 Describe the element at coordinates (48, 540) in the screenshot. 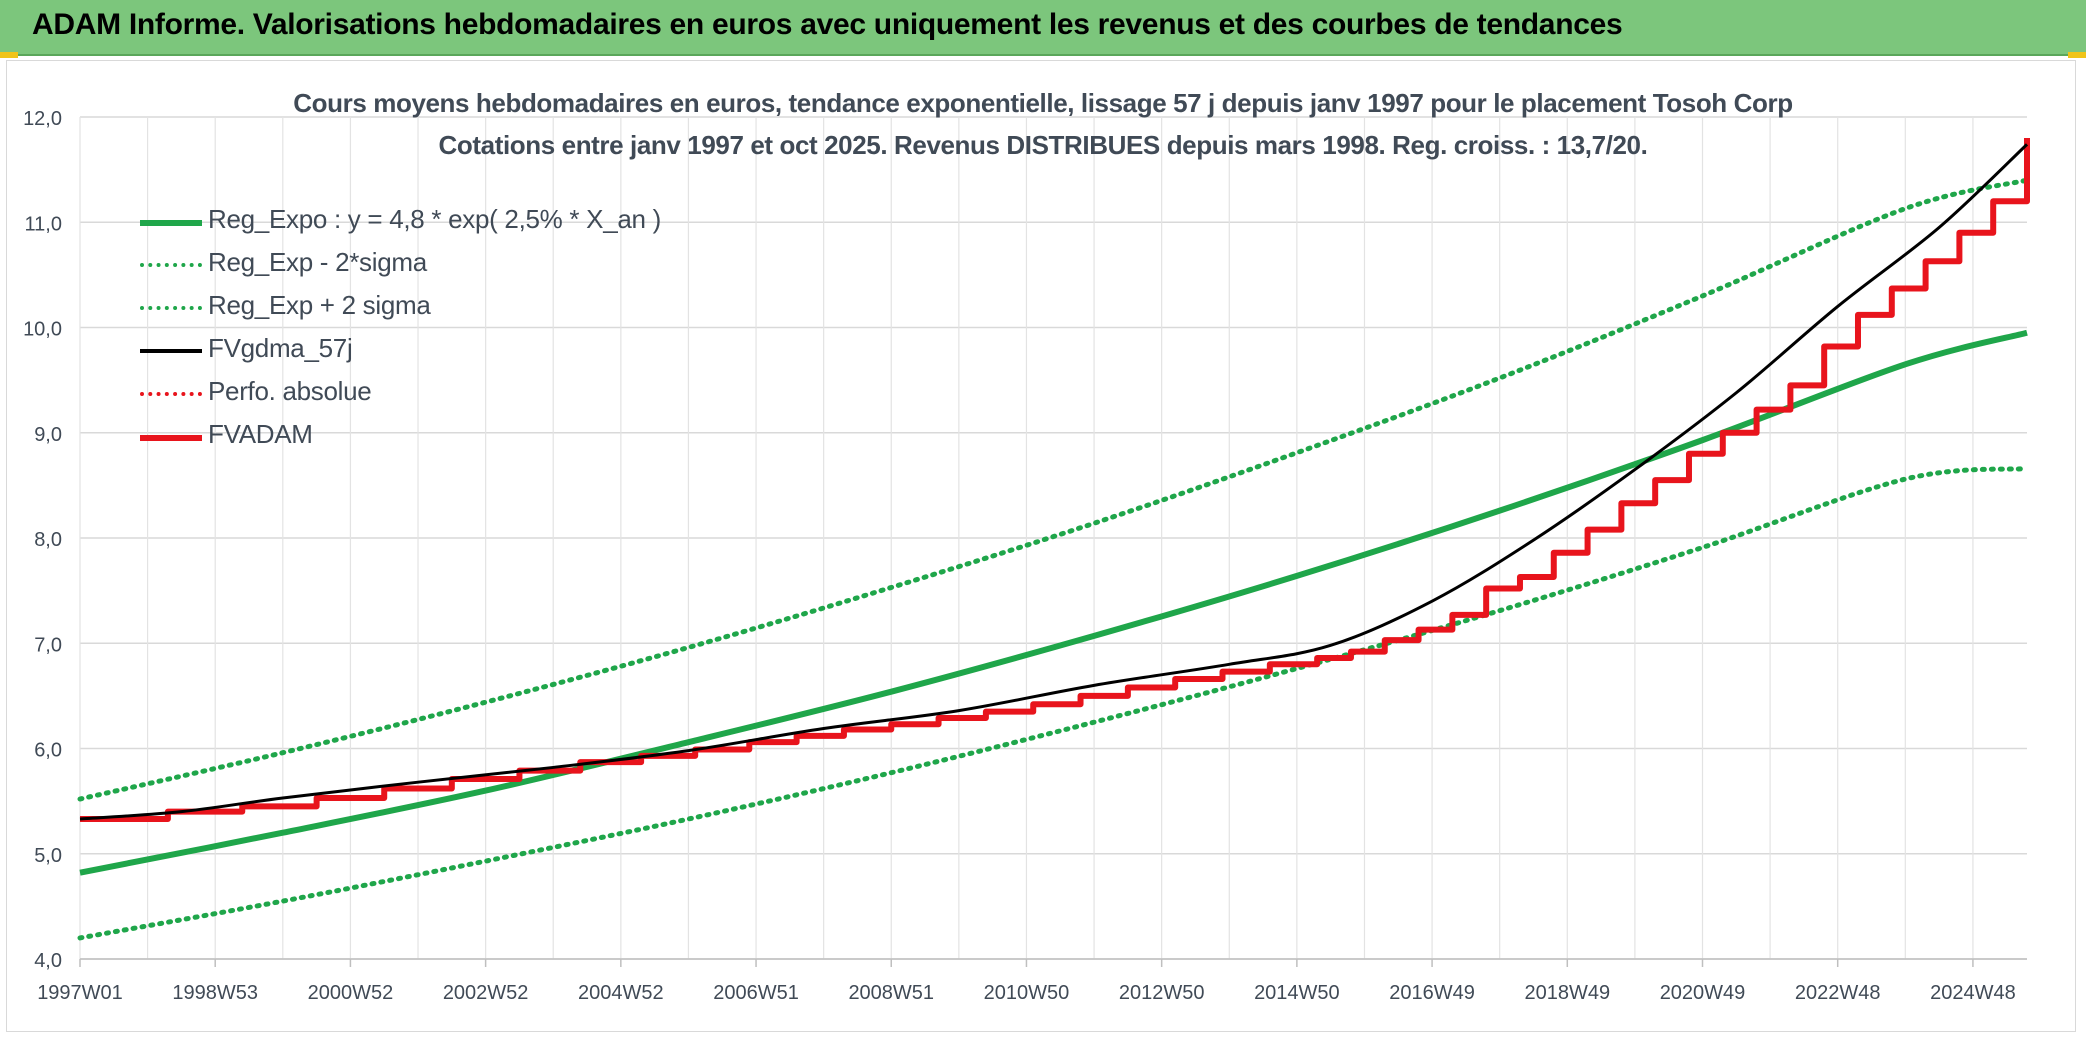

I see `y-tick-label: 8,0` at that location.